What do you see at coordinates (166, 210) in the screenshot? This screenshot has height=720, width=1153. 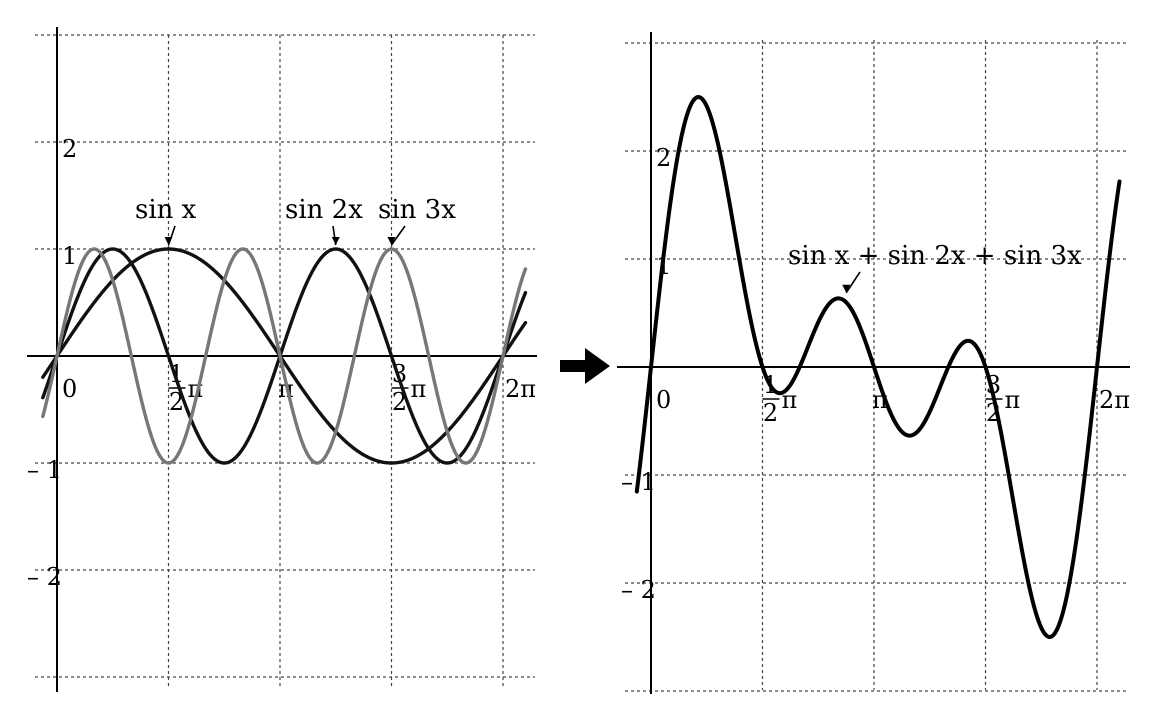 I see `svg-text: sin x` at bounding box center [166, 210].